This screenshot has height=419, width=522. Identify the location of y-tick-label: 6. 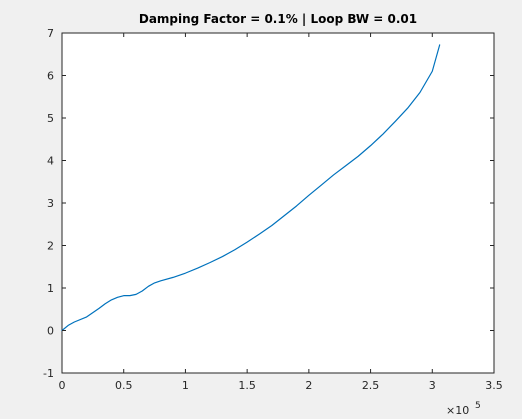
(50, 76).